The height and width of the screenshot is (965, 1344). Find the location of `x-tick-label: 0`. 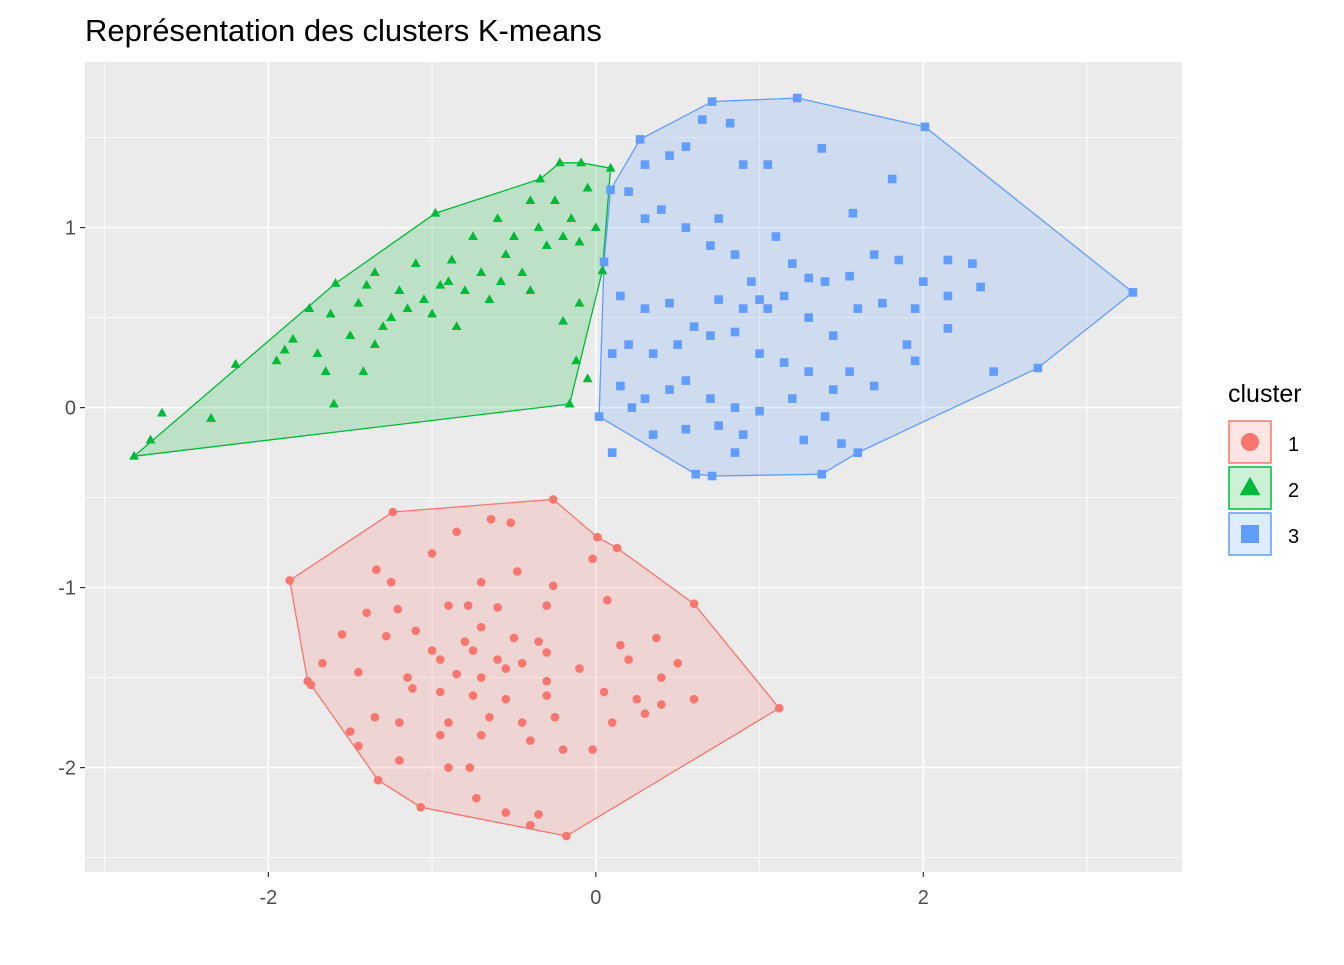

x-tick-label: 0 is located at coordinates (595, 898).